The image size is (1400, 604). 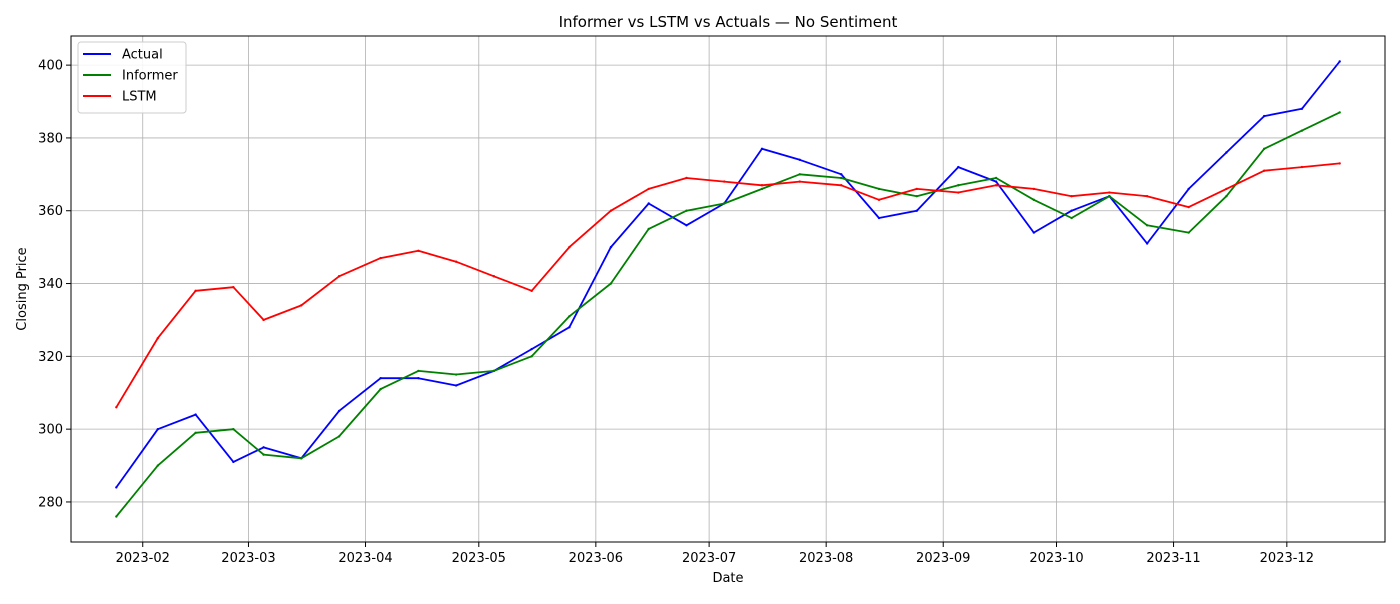 I want to click on y-tick-label: 380, so click(x=50, y=138).